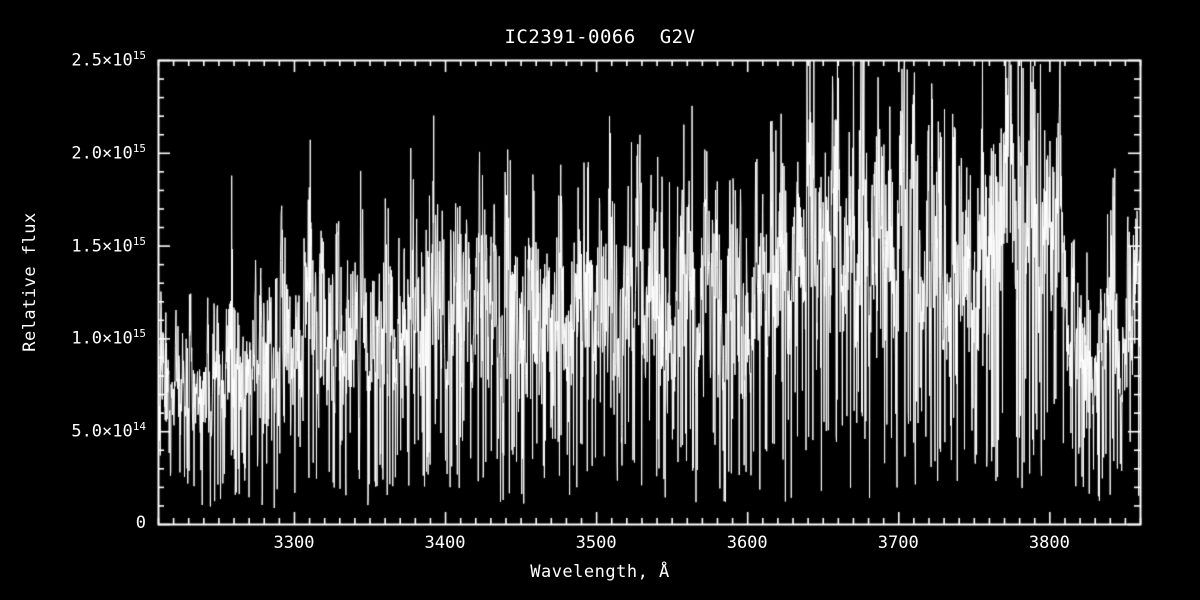  What do you see at coordinates (445, 543) in the screenshot?
I see `x-tick-label: 3400` at bounding box center [445, 543].